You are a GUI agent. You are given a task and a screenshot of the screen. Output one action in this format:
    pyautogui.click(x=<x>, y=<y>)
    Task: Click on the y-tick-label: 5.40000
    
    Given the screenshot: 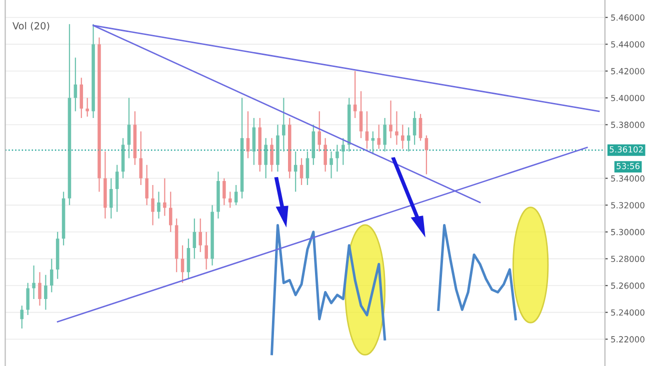 What is the action you would take?
    pyautogui.click(x=627, y=98)
    